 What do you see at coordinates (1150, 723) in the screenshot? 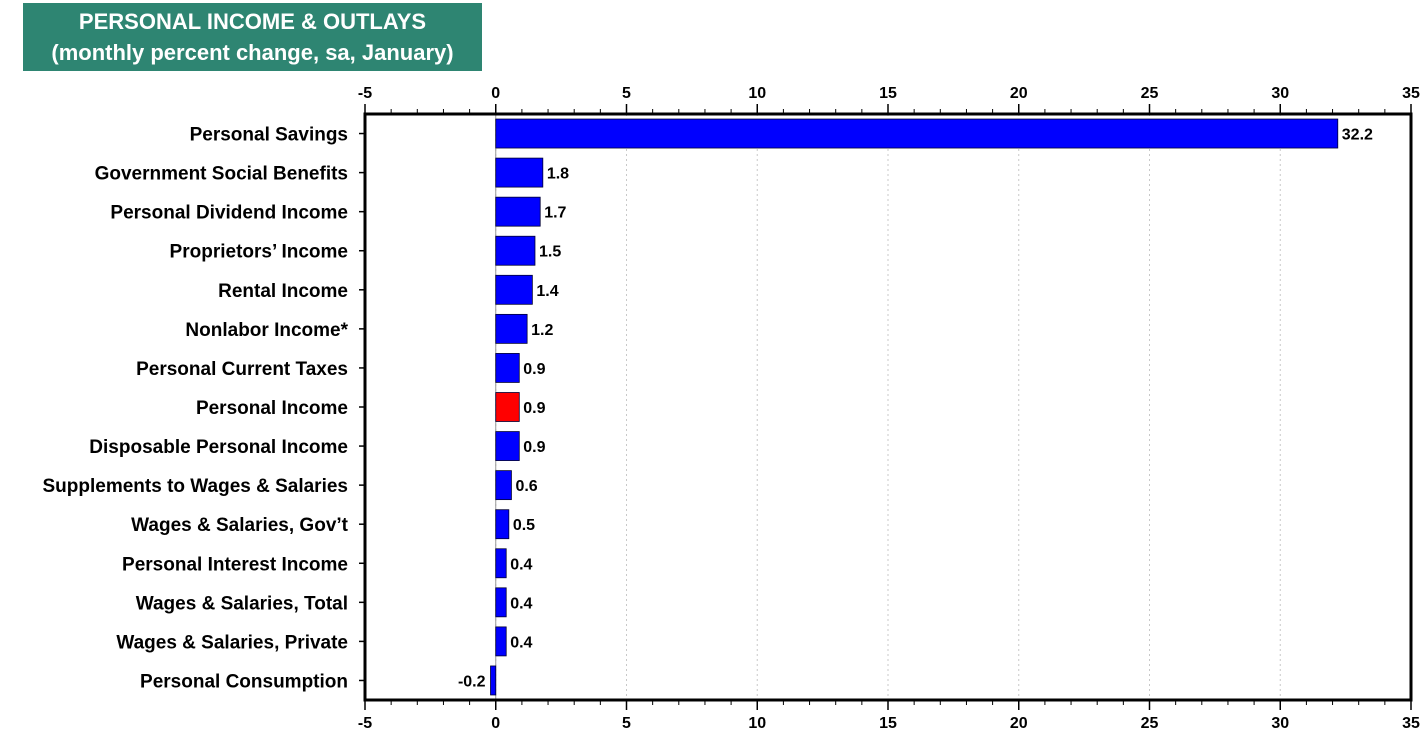
I see `bottom-tick-label: 25` at bounding box center [1150, 723].